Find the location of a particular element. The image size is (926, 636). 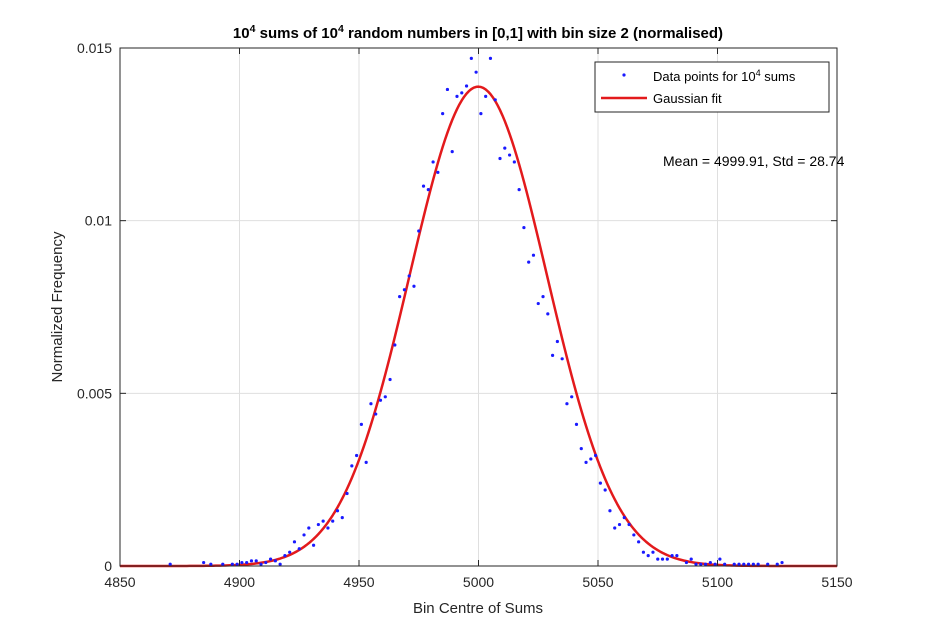

legend-box is located at coordinates (712, 87).